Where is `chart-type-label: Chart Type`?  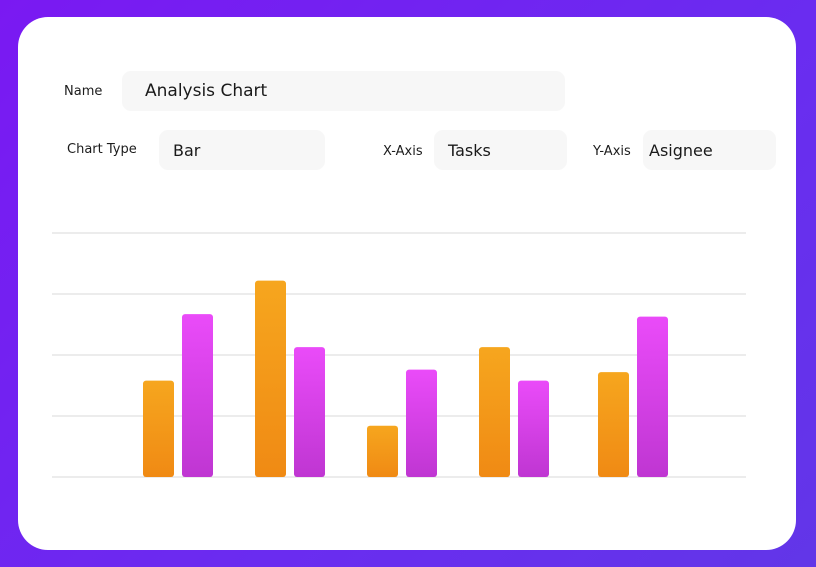
chart-type-label: Chart Type is located at coordinates (102, 149).